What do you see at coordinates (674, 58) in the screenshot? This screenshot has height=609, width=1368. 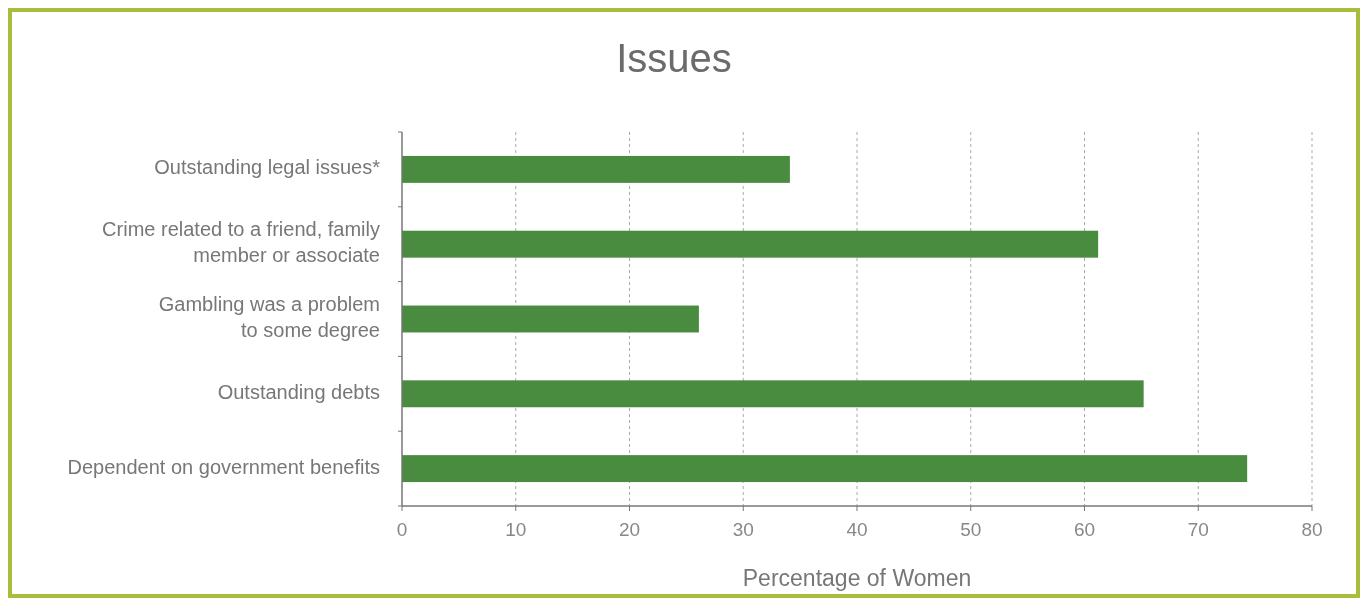 I see `chart-title: Issues` at bounding box center [674, 58].